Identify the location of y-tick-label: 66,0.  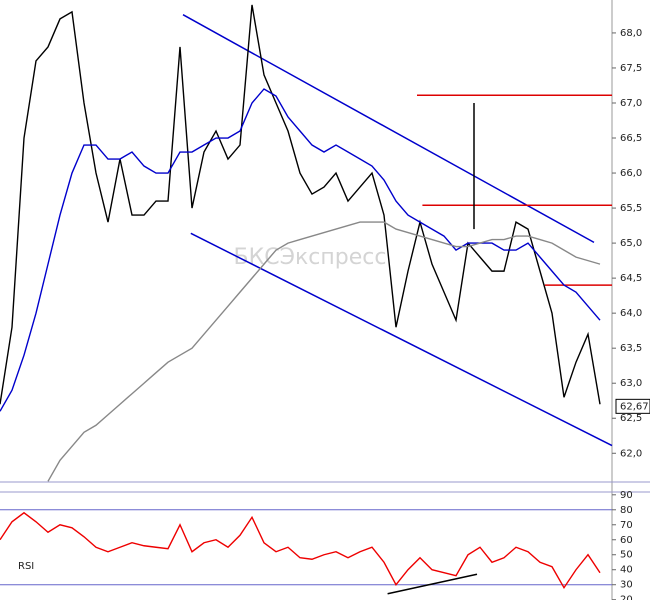
(631, 173).